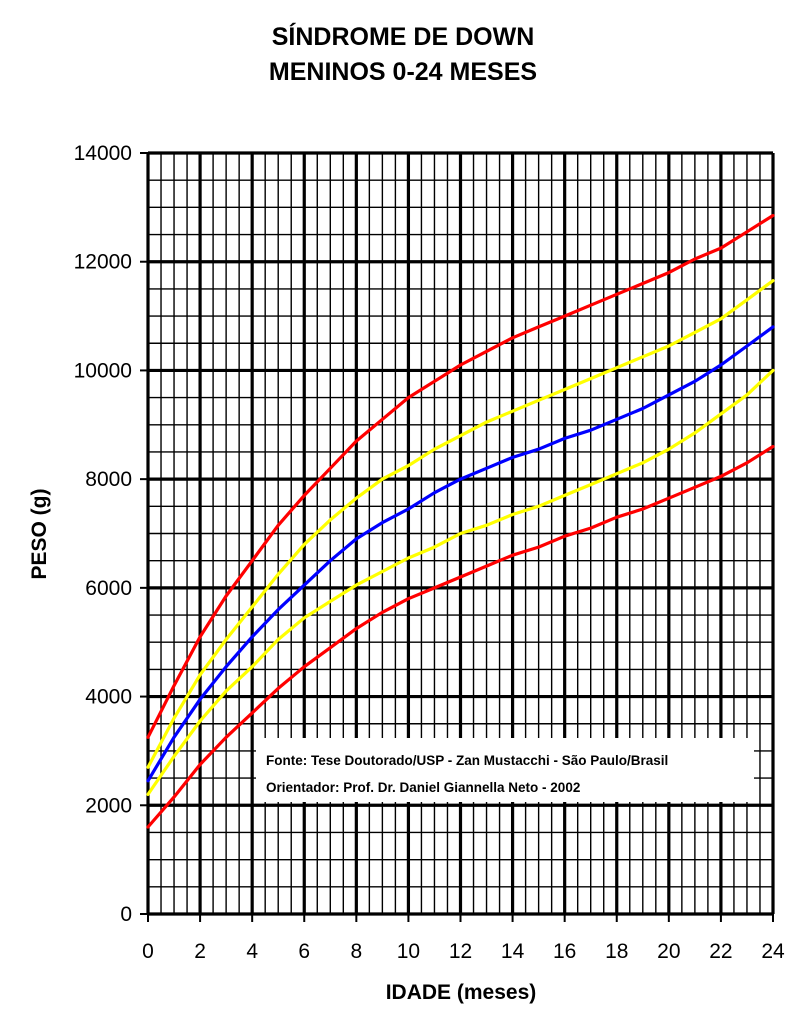 Image resolution: width=800 pixels, height=1025 pixels. I want to click on x-tick-label: 2, so click(200, 951).